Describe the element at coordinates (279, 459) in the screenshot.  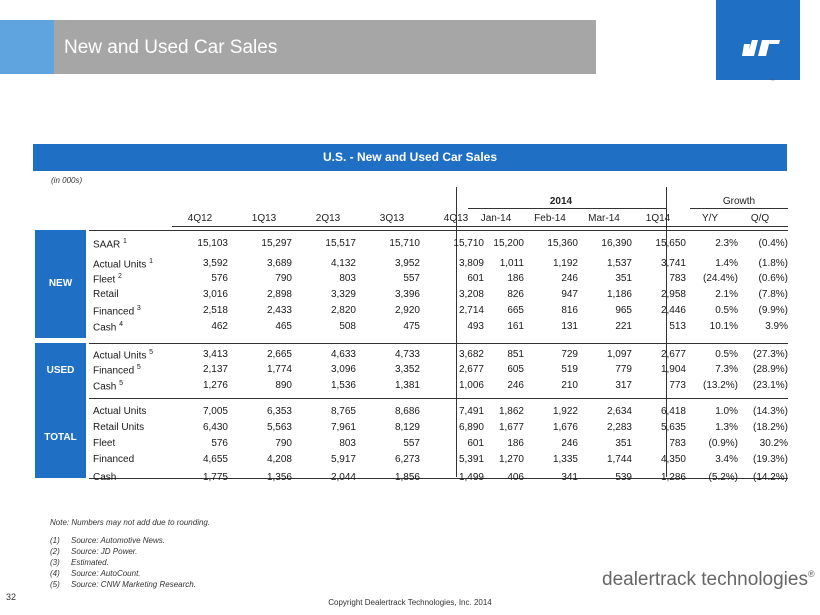
I see `table-cell: 4,208` at that location.